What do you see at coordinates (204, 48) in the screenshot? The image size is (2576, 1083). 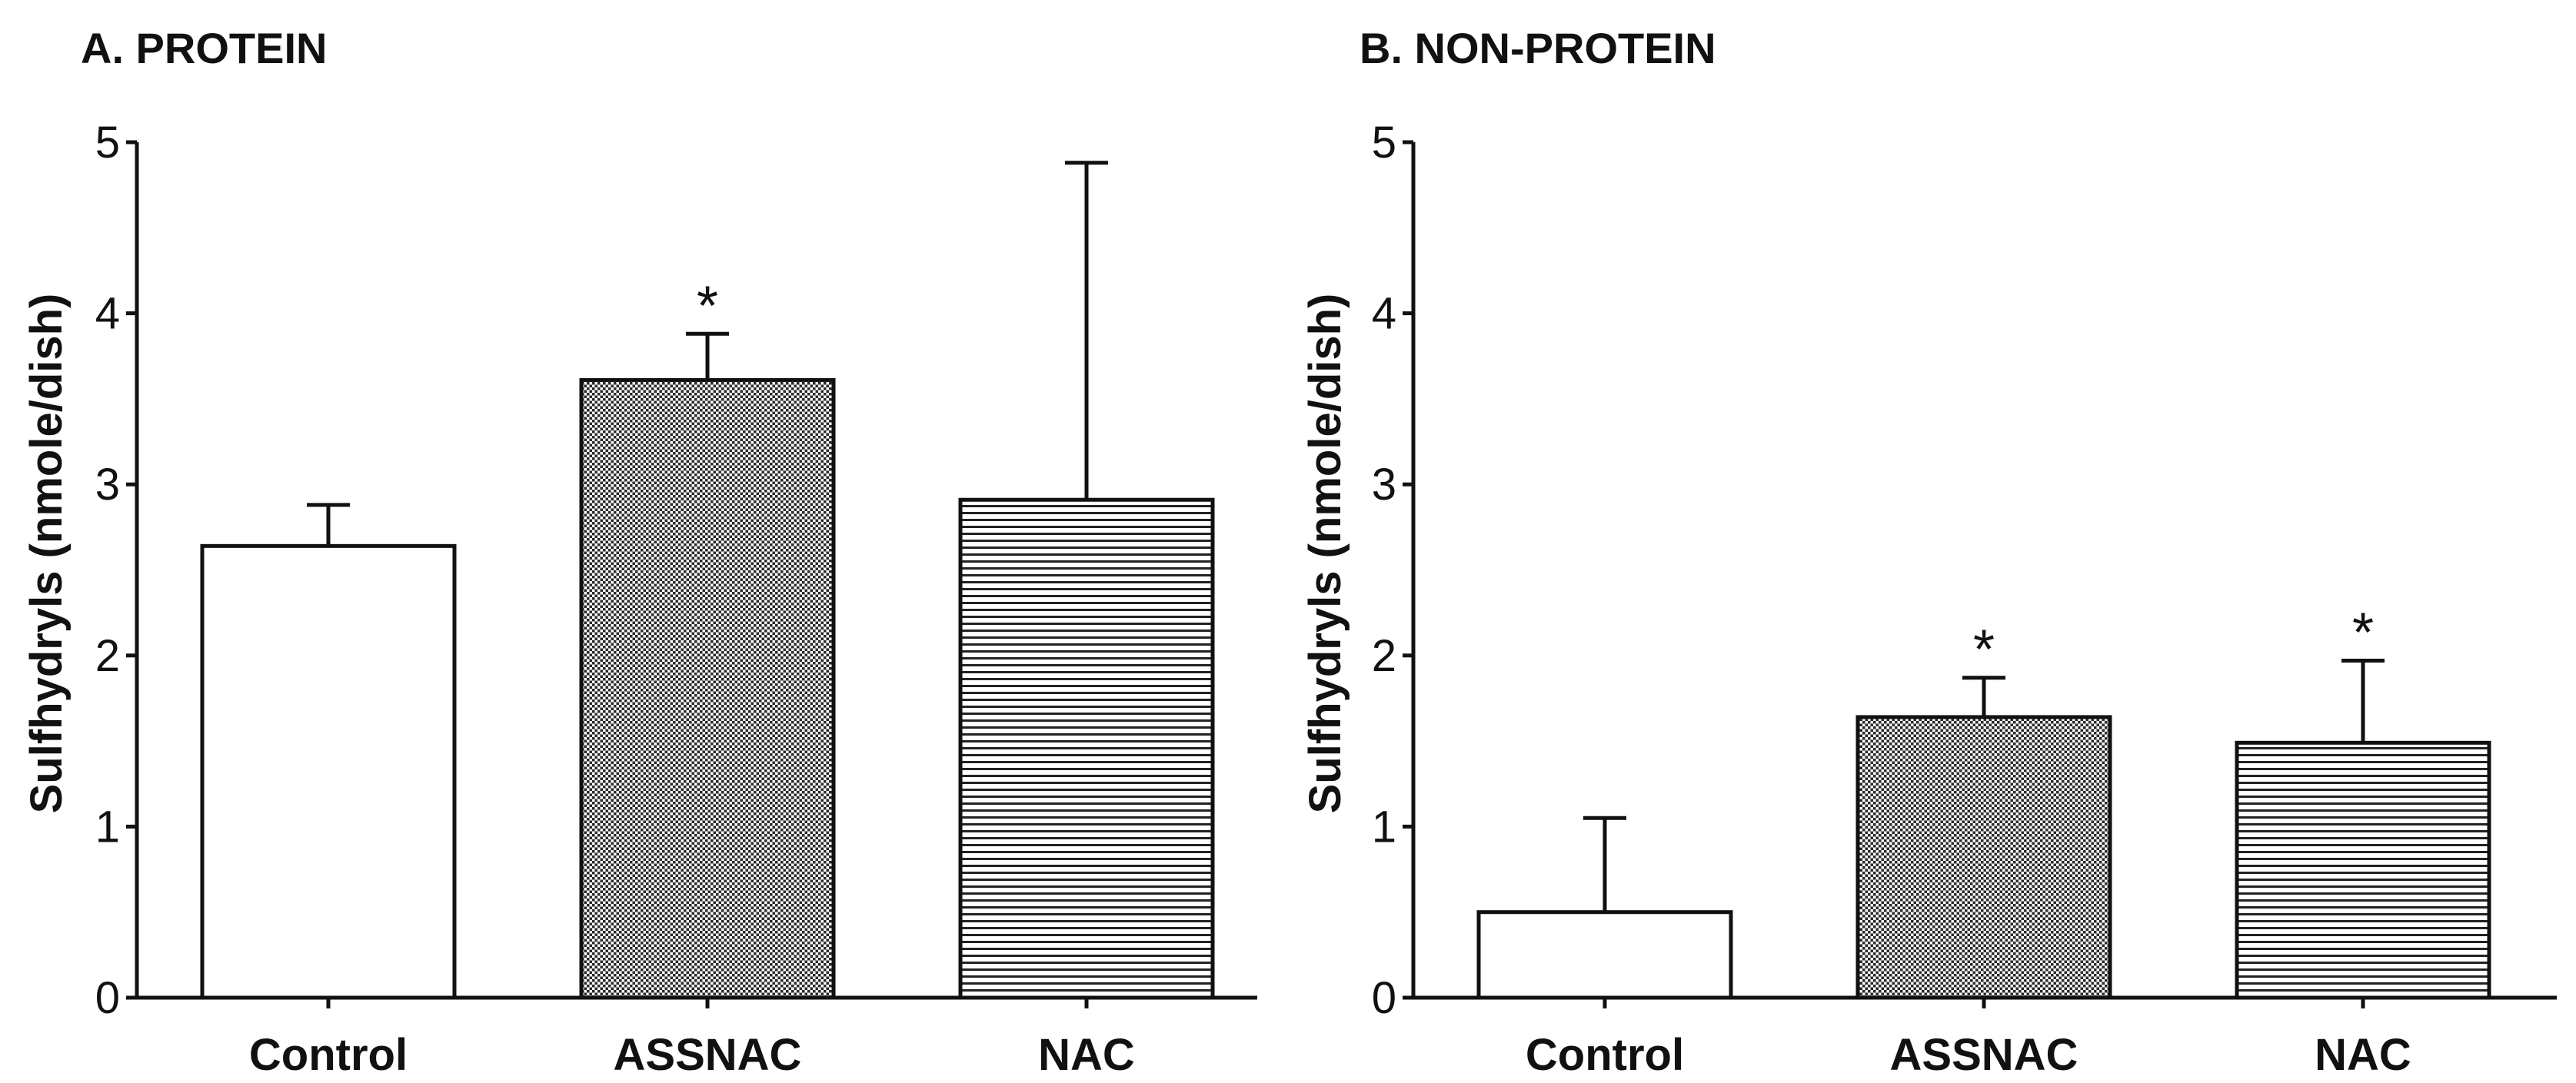 I see `panel-title: A. PROTEIN` at bounding box center [204, 48].